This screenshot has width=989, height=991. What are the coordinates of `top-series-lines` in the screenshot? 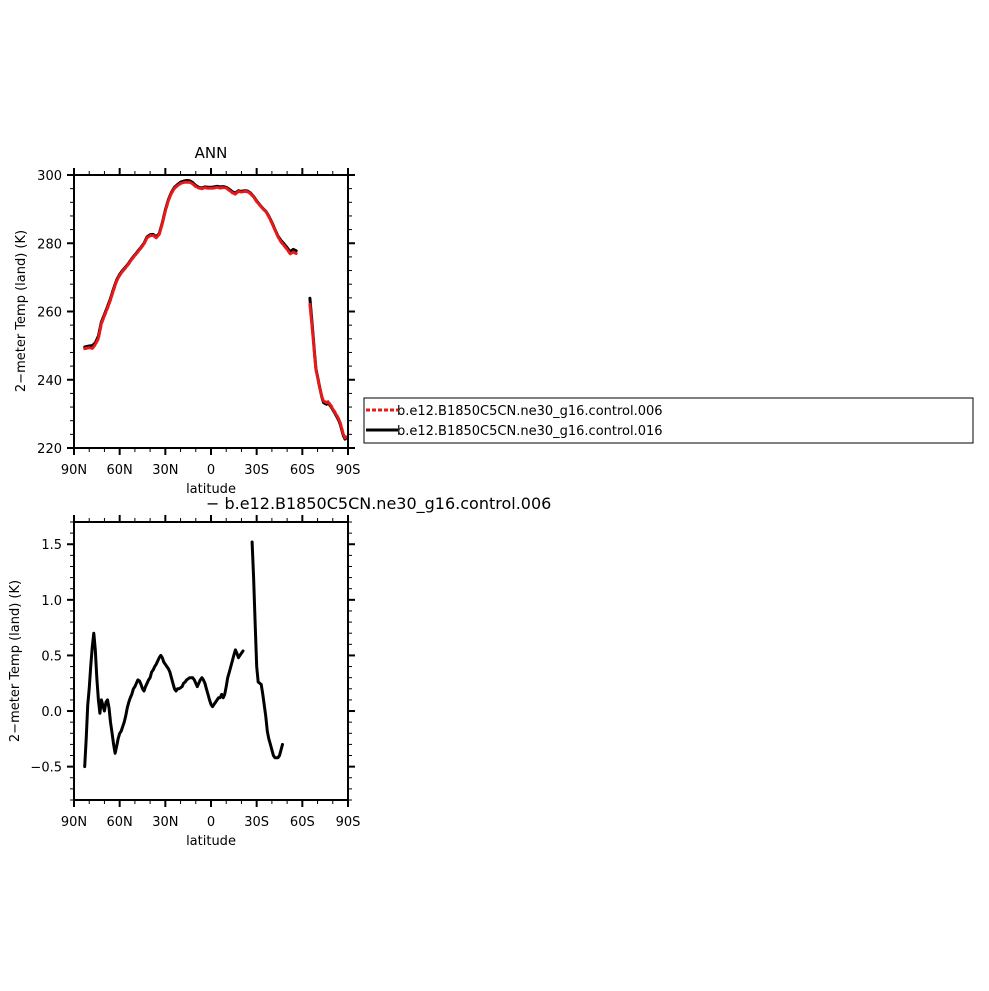 It's located at (215, 310).